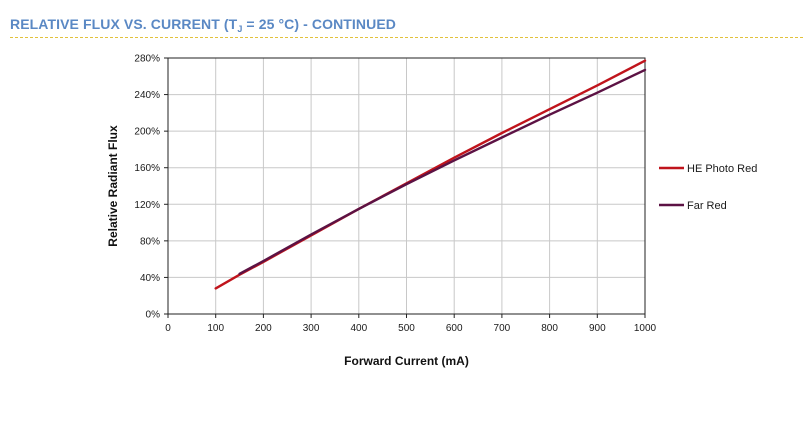  Describe the element at coordinates (311, 328) in the screenshot. I see `x-tick-label: 300` at that location.